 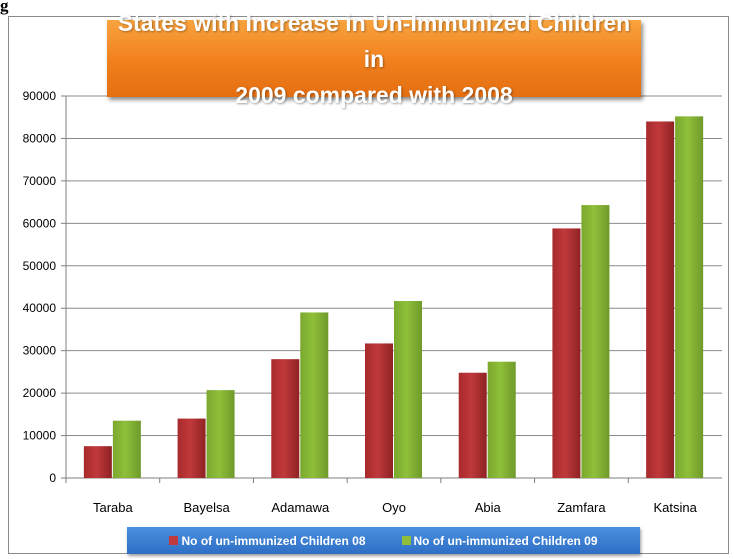 What do you see at coordinates (113, 507) in the screenshot?
I see `x-tick-label: Taraba` at bounding box center [113, 507].